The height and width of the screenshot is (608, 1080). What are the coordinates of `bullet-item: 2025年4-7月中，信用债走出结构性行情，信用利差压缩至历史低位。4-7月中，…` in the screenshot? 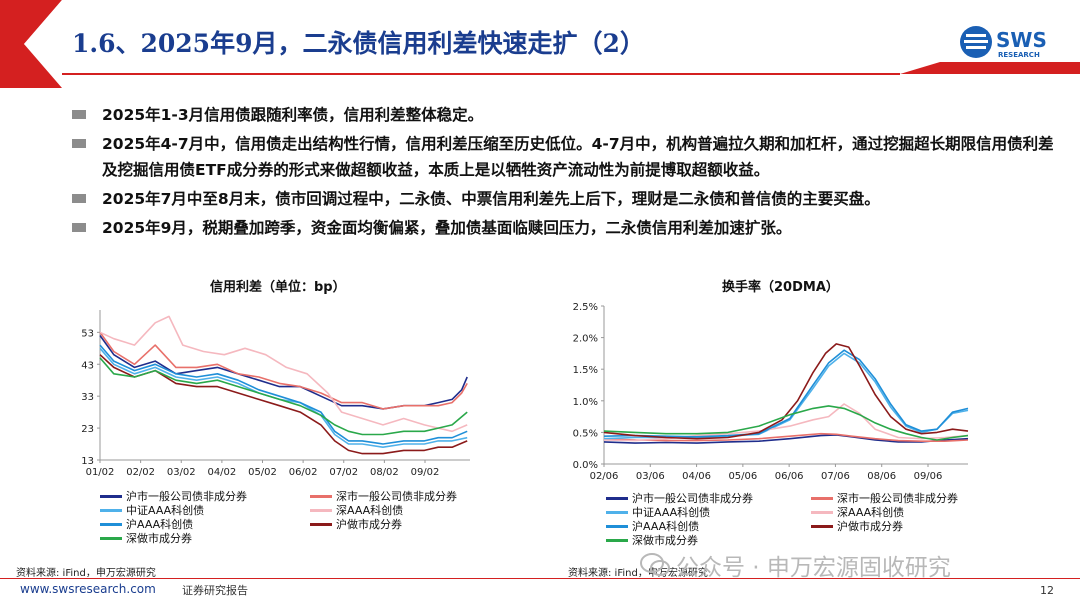 It's located at (567, 157).